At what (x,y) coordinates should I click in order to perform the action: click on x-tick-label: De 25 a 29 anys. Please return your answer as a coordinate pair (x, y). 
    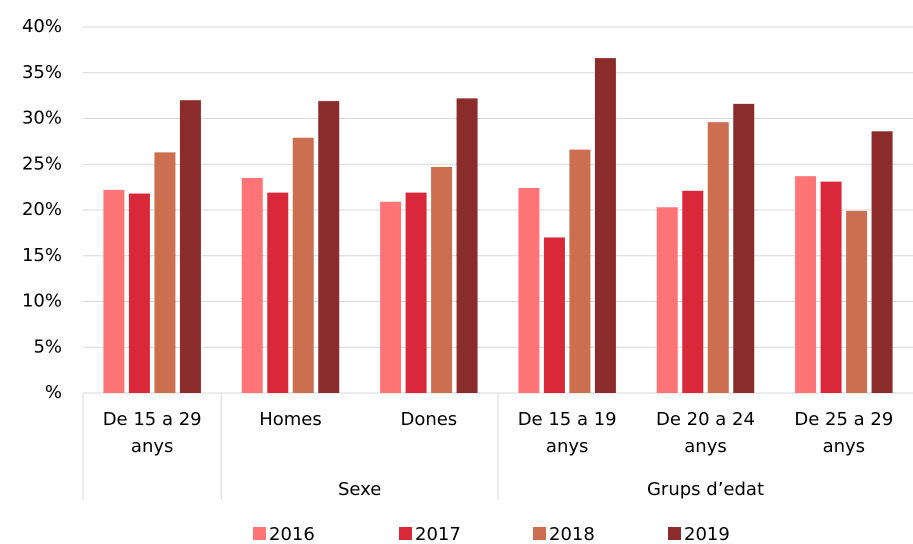
    Looking at the image, I should click on (844, 433).